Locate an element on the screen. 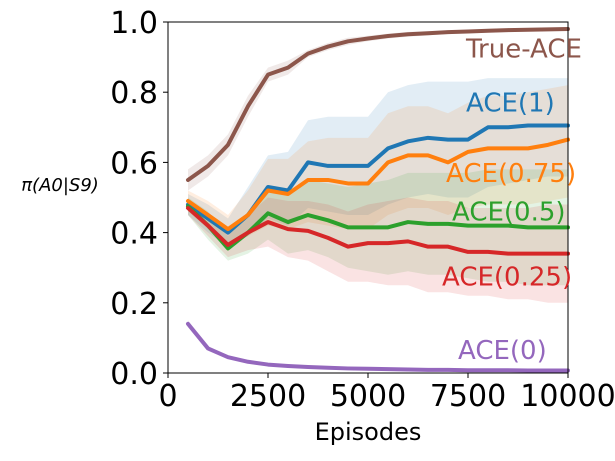 Image resolution: width=615 pixels, height=461 pixels. annotation-ace-0-25: ACE(0.25) is located at coordinates (507, 277).